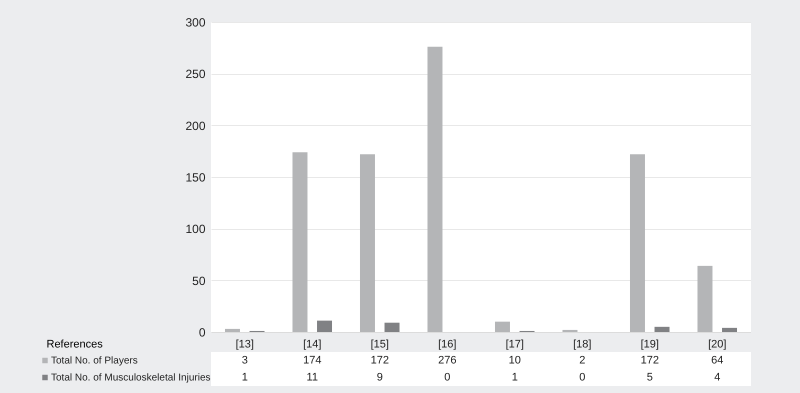 The height and width of the screenshot is (393, 800). Describe the element at coordinates (312, 344) in the screenshot. I see `x-tick-label: [14]` at that location.